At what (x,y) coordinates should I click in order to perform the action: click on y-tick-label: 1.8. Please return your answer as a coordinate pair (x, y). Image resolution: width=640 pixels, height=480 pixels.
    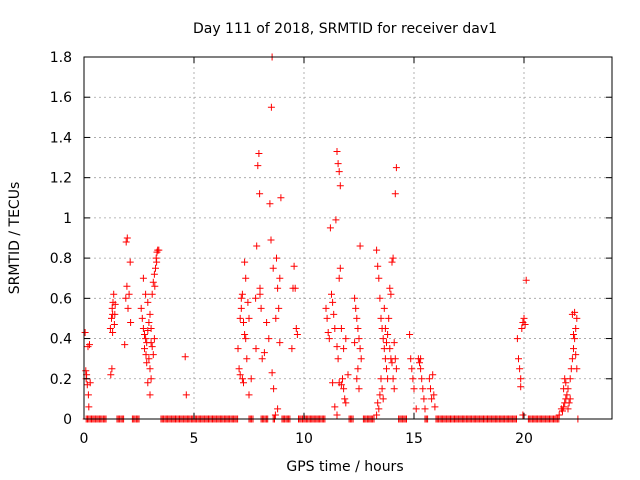
    Looking at the image, I should click on (61, 58).